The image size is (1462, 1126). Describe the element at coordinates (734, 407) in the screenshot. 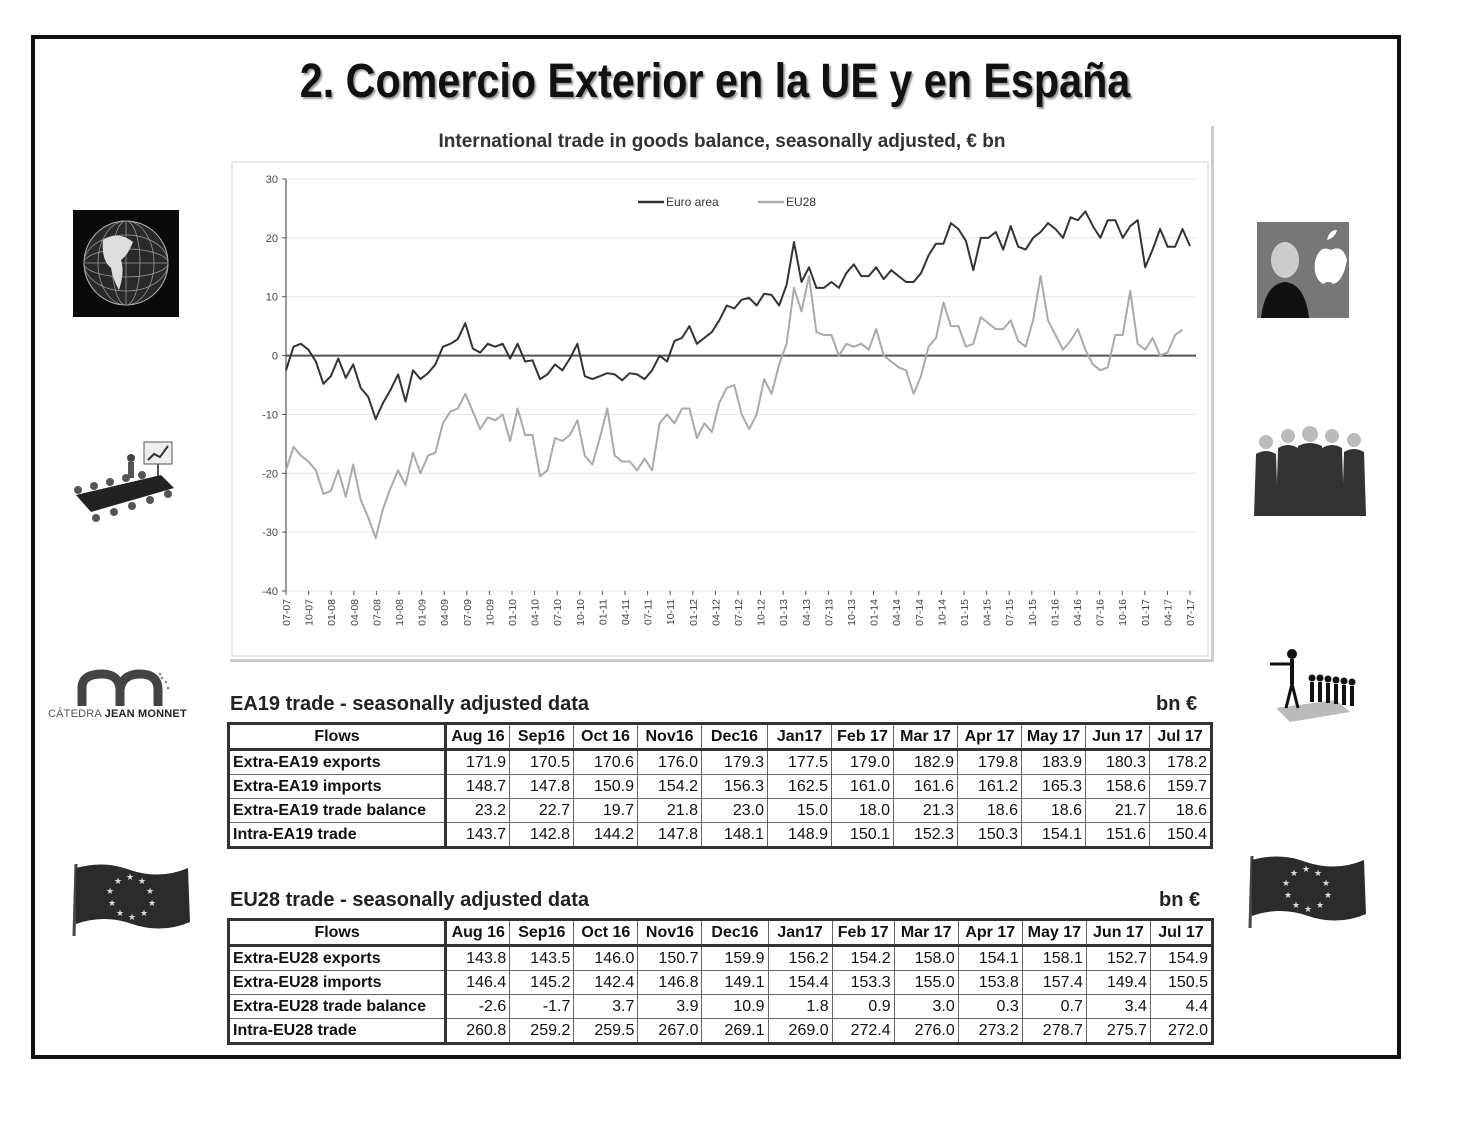

I see `series-line-eu28` at that location.